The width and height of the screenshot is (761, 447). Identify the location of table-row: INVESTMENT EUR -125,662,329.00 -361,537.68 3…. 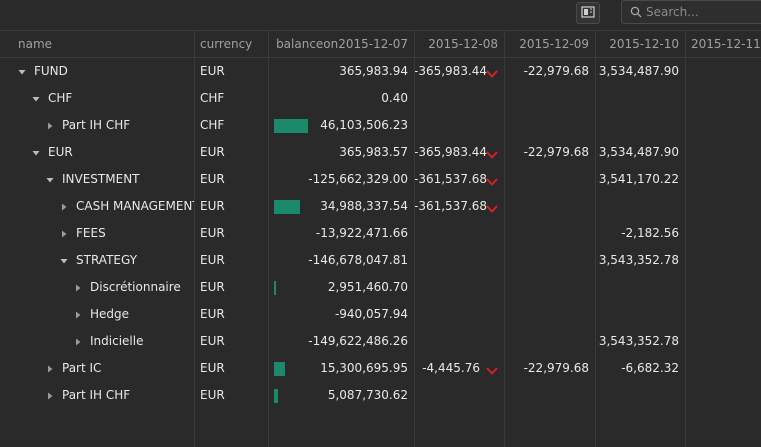
(380, 179).